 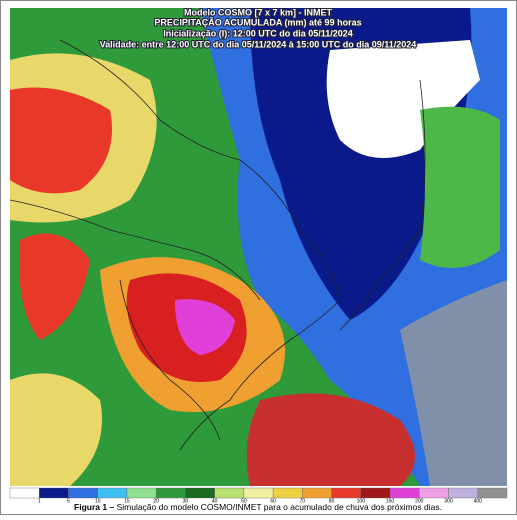 I want to click on colorbar-label: 1, so click(x=39, y=501).